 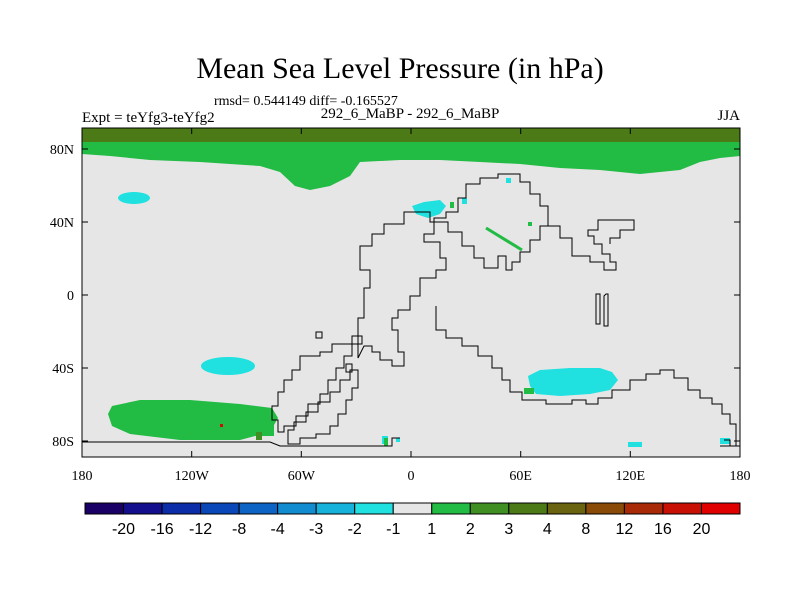 I want to click on colorbar-label: 16, so click(x=663, y=529).